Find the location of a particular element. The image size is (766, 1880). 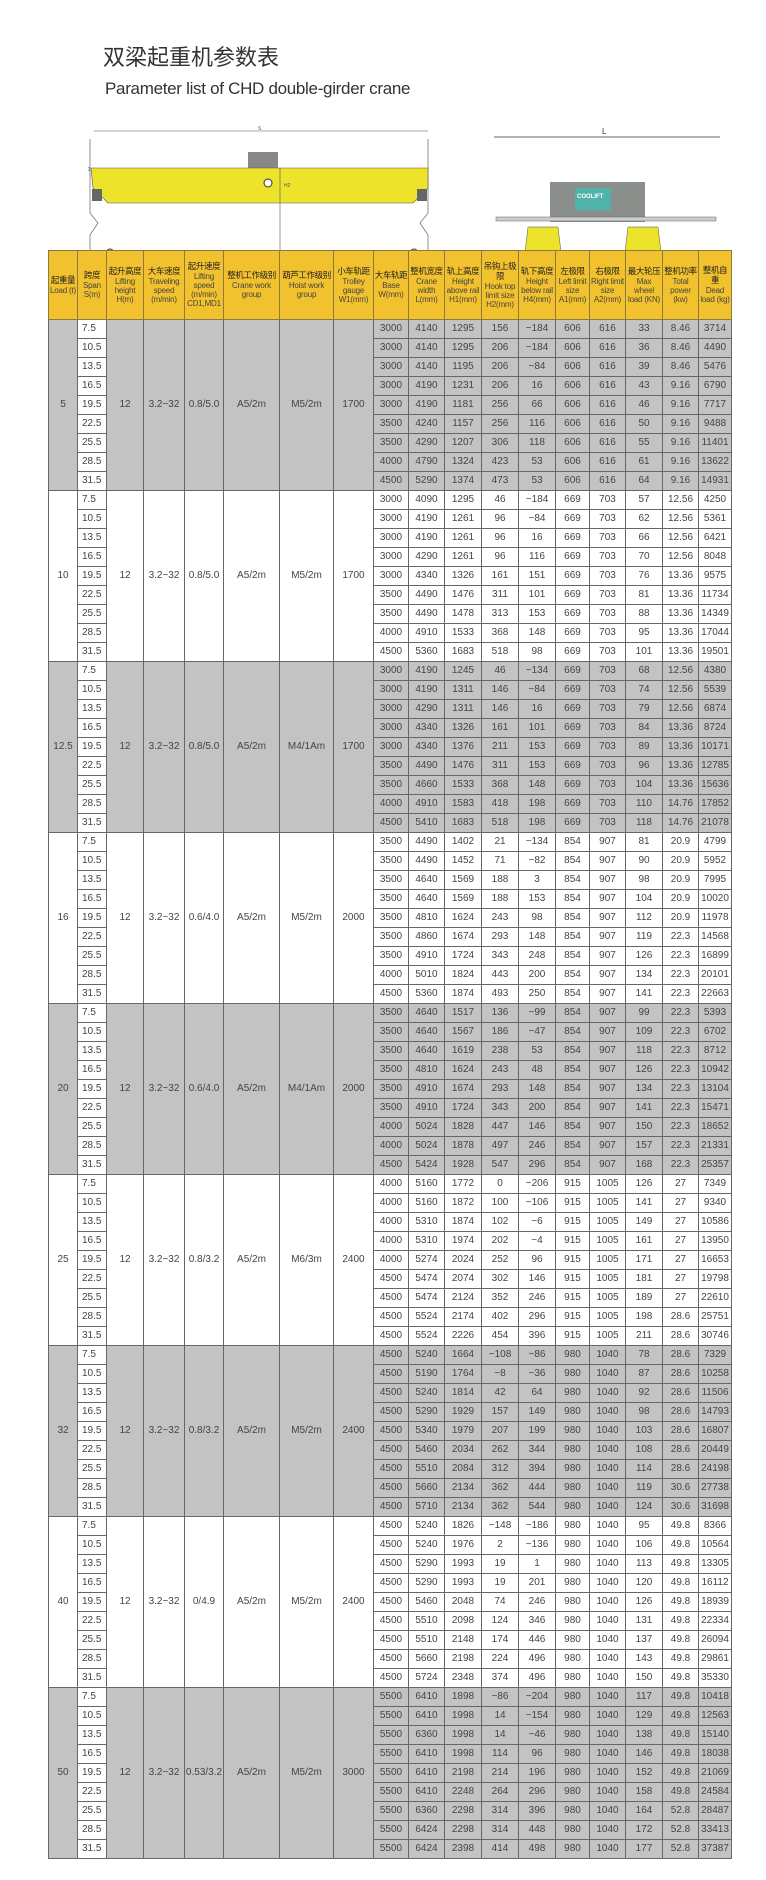

base-cell: 5500 is located at coordinates (391, 1811).